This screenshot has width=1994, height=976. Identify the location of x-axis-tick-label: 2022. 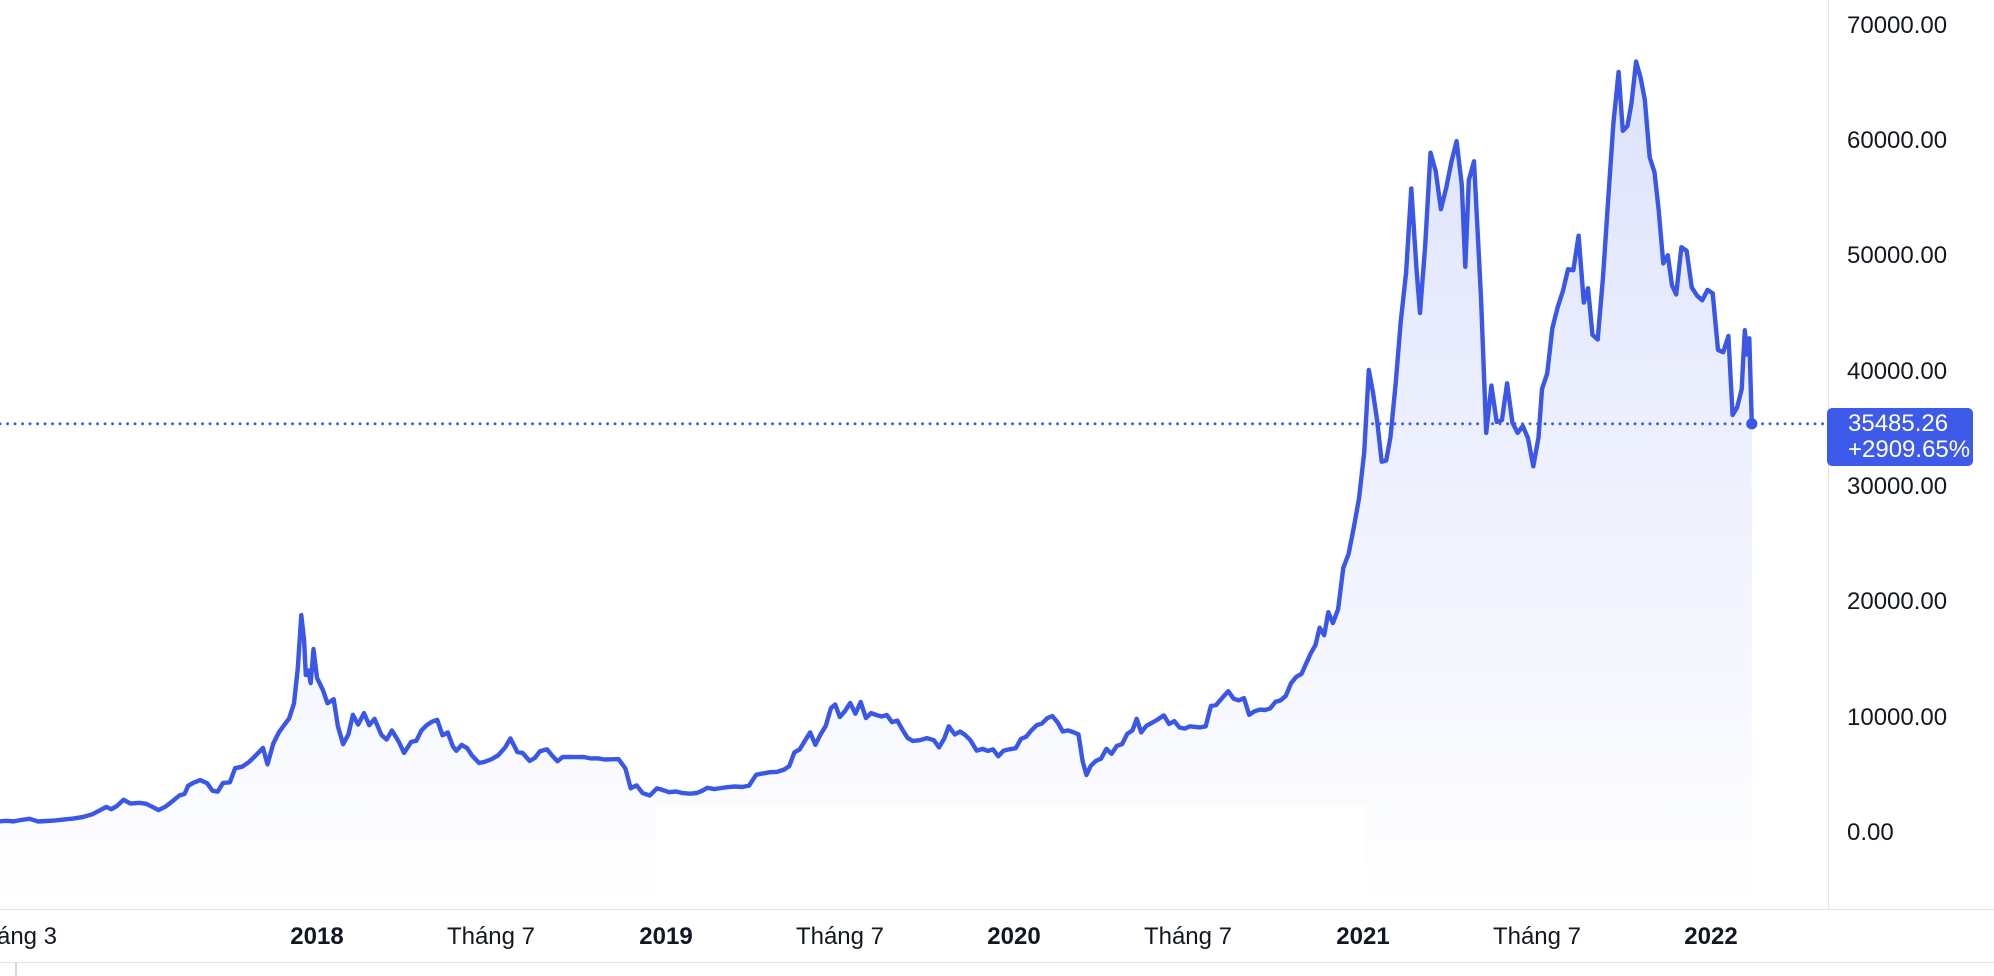
(1711, 936).